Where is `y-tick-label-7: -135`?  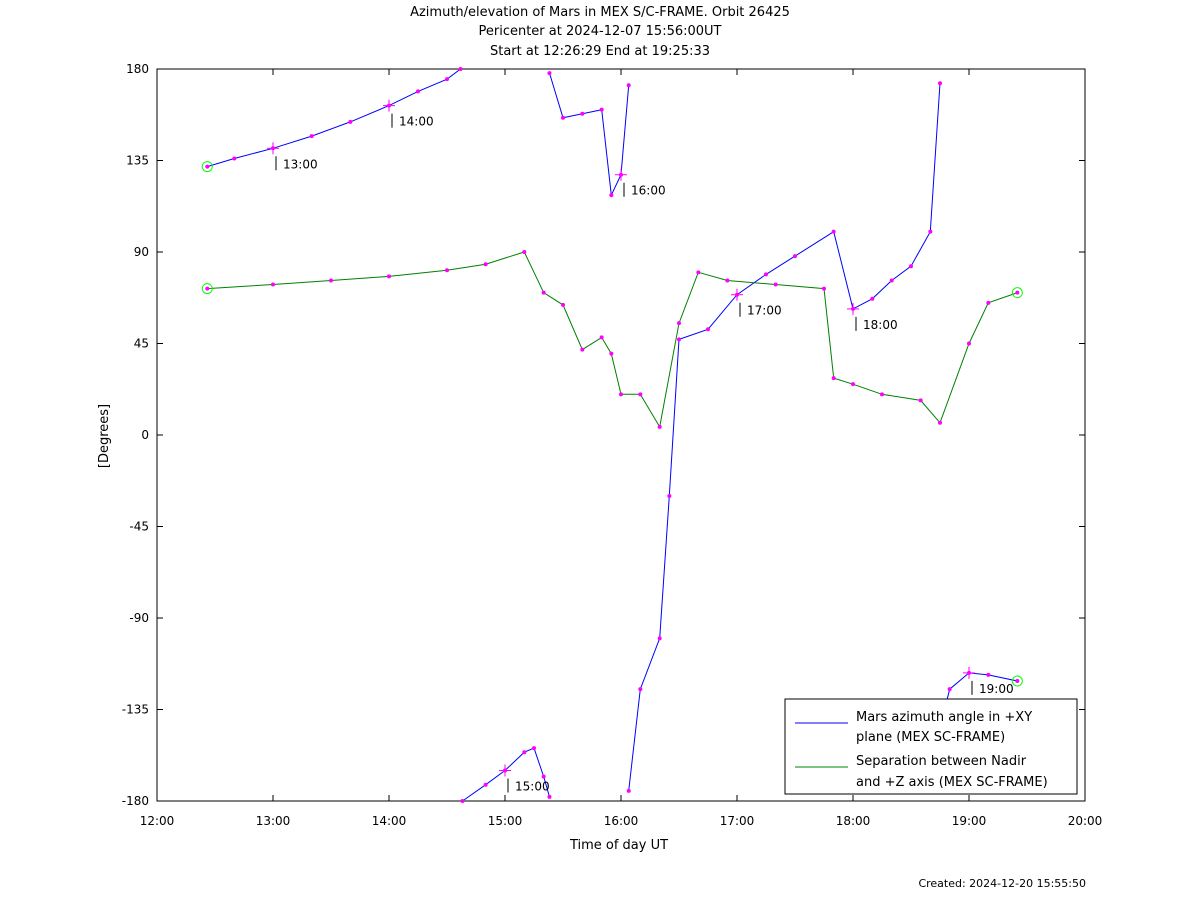 y-tick-label-7: -135 is located at coordinates (135, 710).